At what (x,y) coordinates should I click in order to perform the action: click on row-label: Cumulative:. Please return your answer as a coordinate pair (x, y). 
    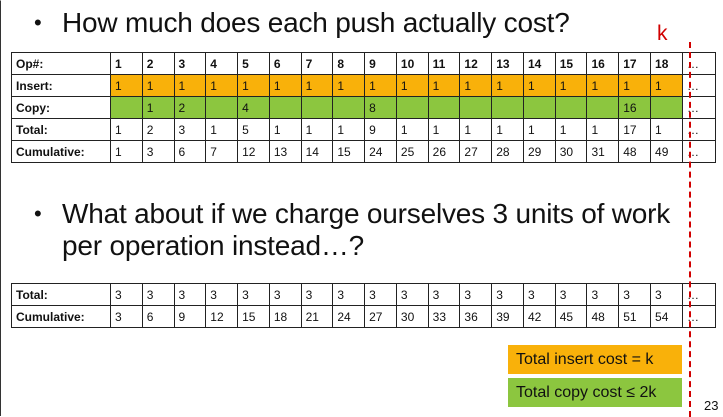
    Looking at the image, I should click on (61, 316).